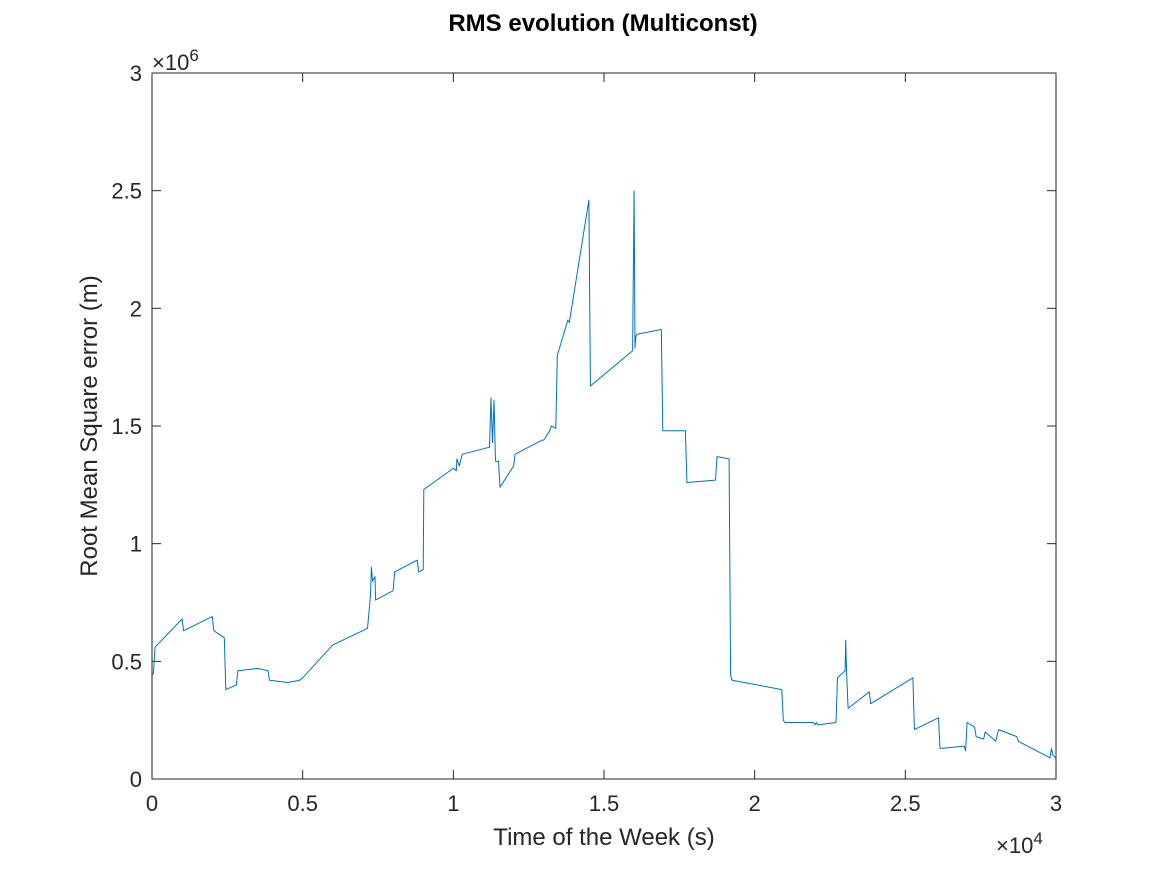 The width and height of the screenshot is (1167, 875). What do you see at coordinates (603, 837) in the screenshot?
I see `x-axis-label: Time of the Week (s)` at bounding box center [603, 837].